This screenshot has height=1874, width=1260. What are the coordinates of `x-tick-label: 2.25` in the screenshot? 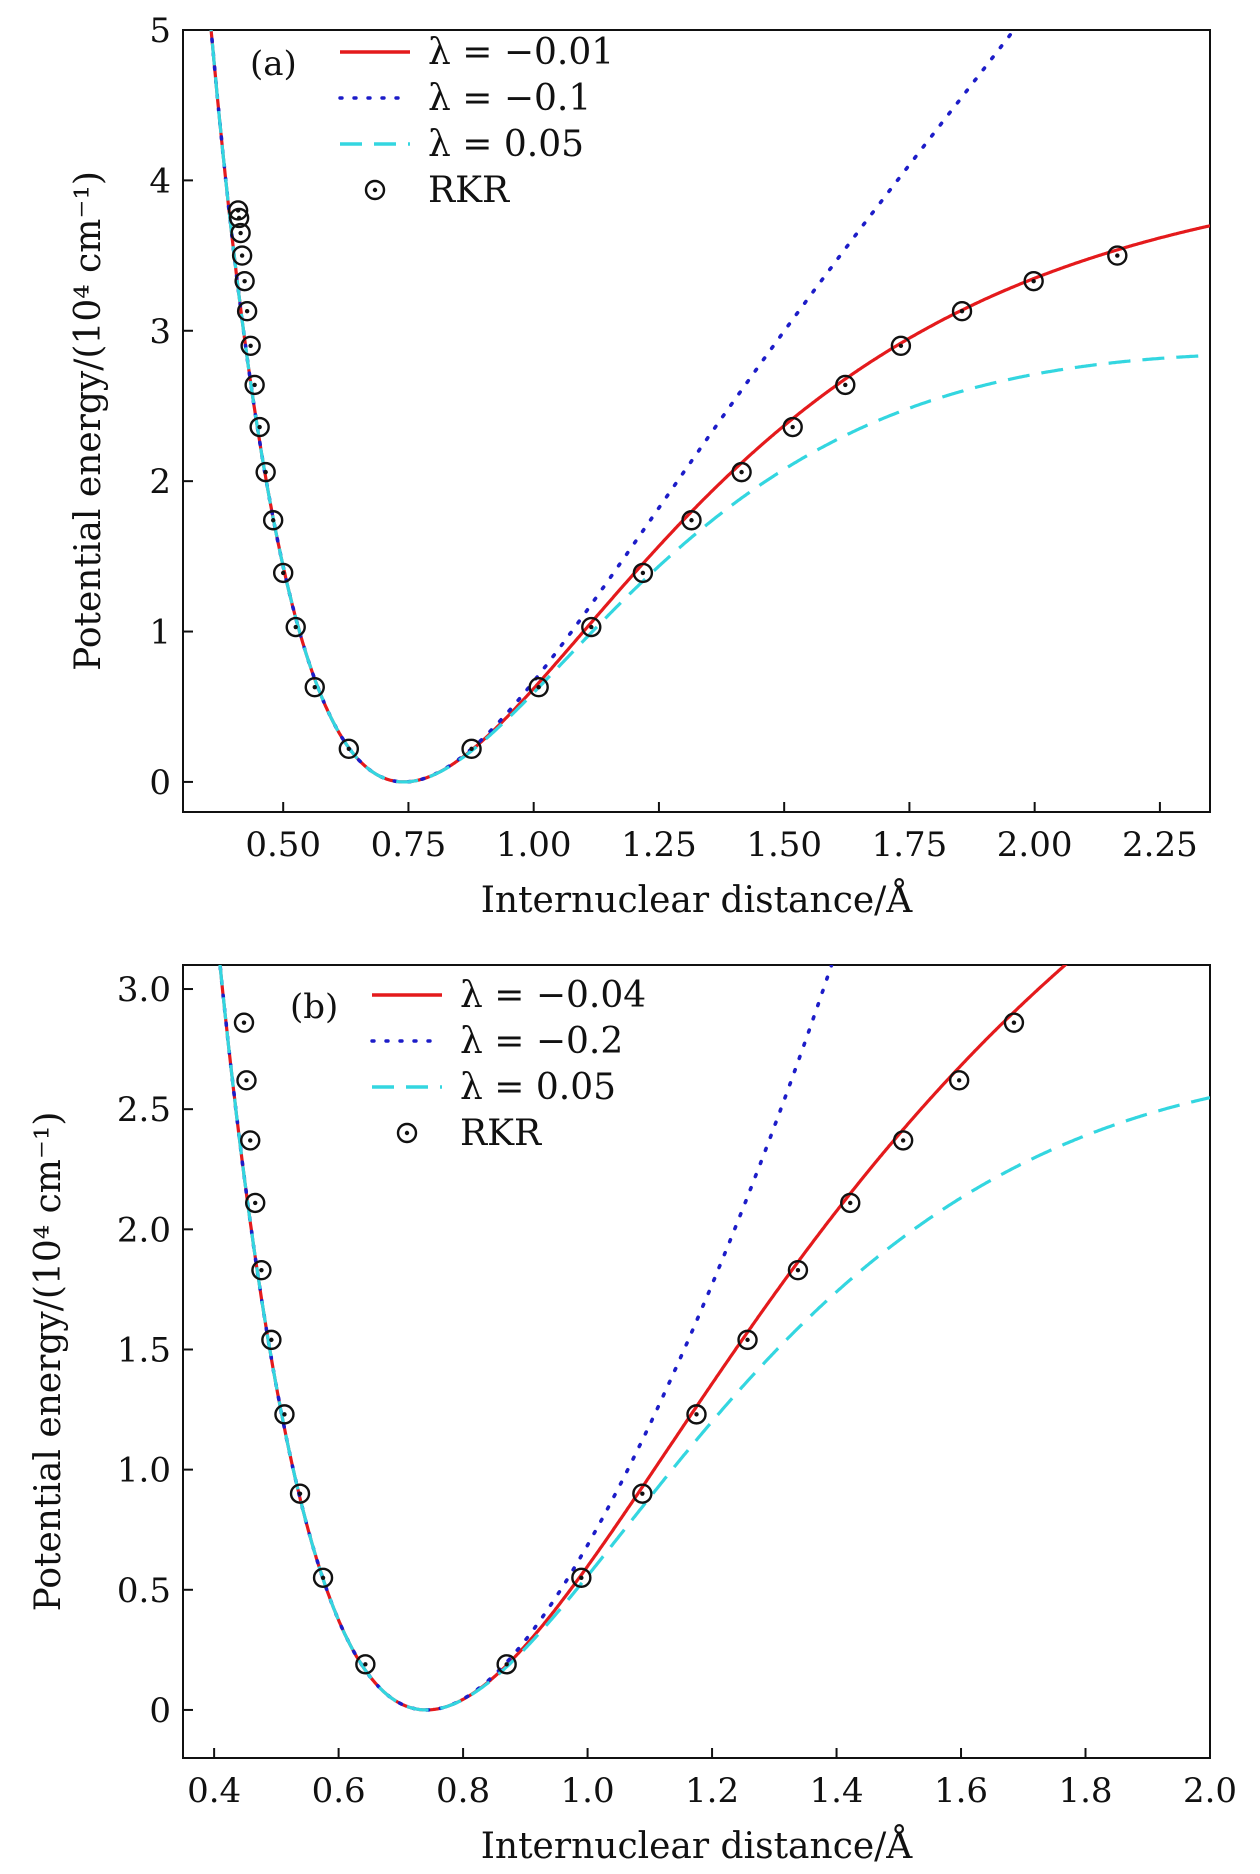 It's located at (1160, 845).